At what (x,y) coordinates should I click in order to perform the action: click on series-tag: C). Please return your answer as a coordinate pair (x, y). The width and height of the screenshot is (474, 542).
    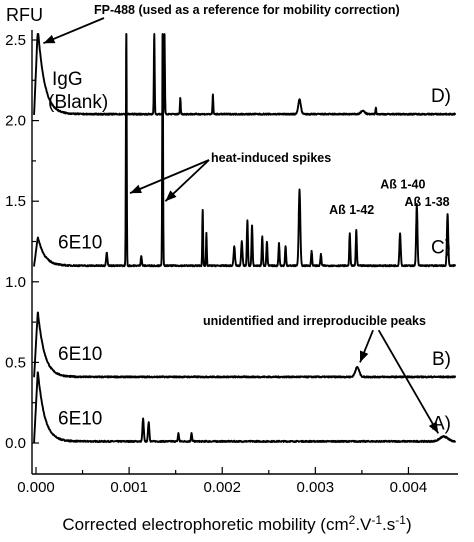
    Looking at the image, I should click on (441, 248).